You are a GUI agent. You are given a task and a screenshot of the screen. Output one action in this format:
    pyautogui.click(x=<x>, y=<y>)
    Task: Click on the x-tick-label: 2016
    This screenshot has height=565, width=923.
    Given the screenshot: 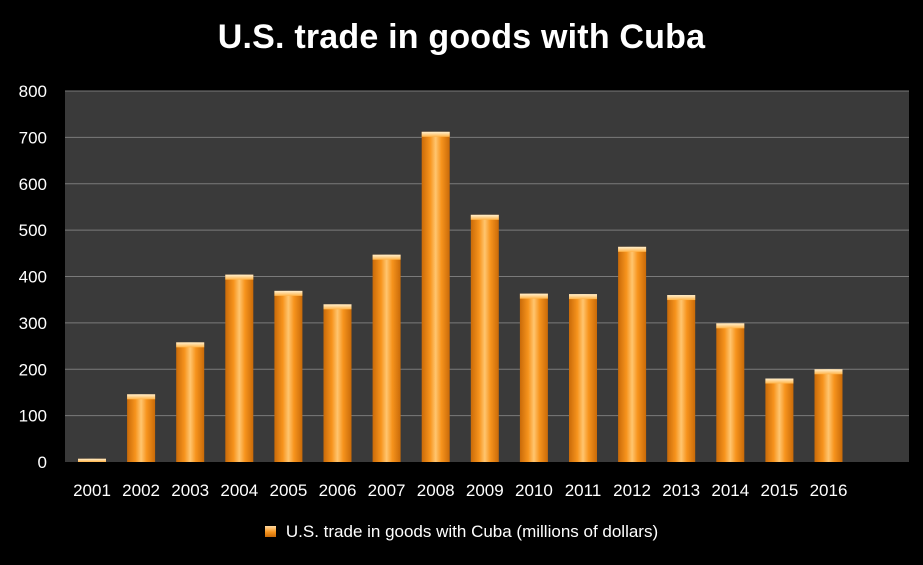 What is the action you would take?
    pyautogui.click(x=829, y=490)
    